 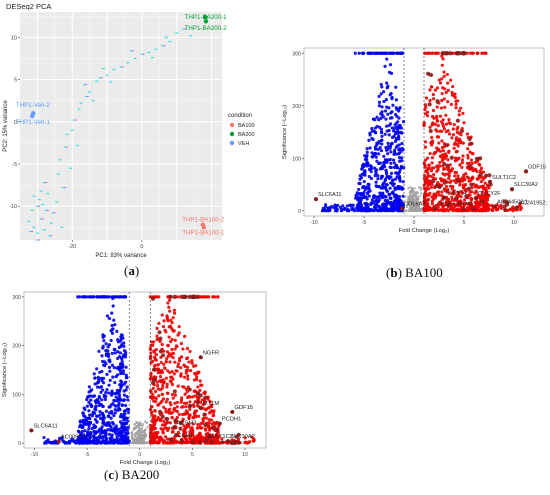 I want to click on x-tick-label: -10, so click(x=35, y=455).